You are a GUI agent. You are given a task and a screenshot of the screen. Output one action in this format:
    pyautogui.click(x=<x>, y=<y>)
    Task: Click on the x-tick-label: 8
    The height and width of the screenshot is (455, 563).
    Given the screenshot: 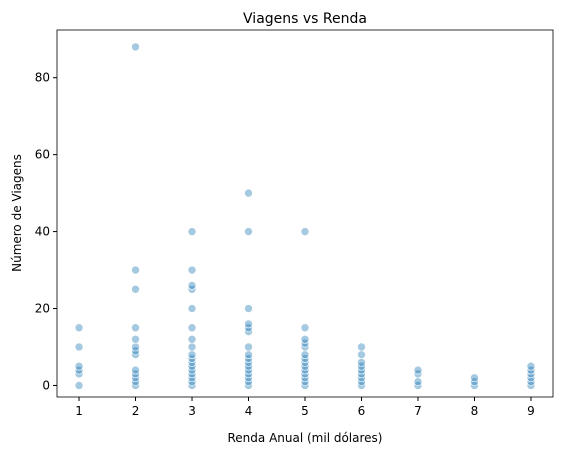 What is the action you would take?
    pyautogui.click(x=475, y=411)
    